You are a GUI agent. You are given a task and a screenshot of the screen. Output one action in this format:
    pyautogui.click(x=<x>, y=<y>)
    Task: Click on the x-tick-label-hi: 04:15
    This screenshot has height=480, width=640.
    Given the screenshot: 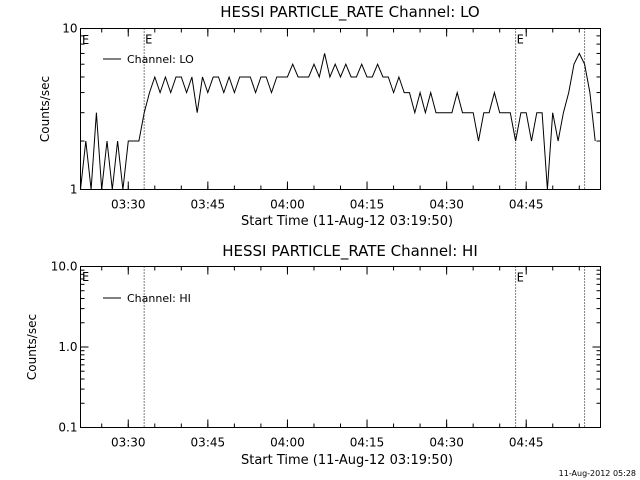 What is the action you would take?
    pyautogui.click(x=367, y=443)
    